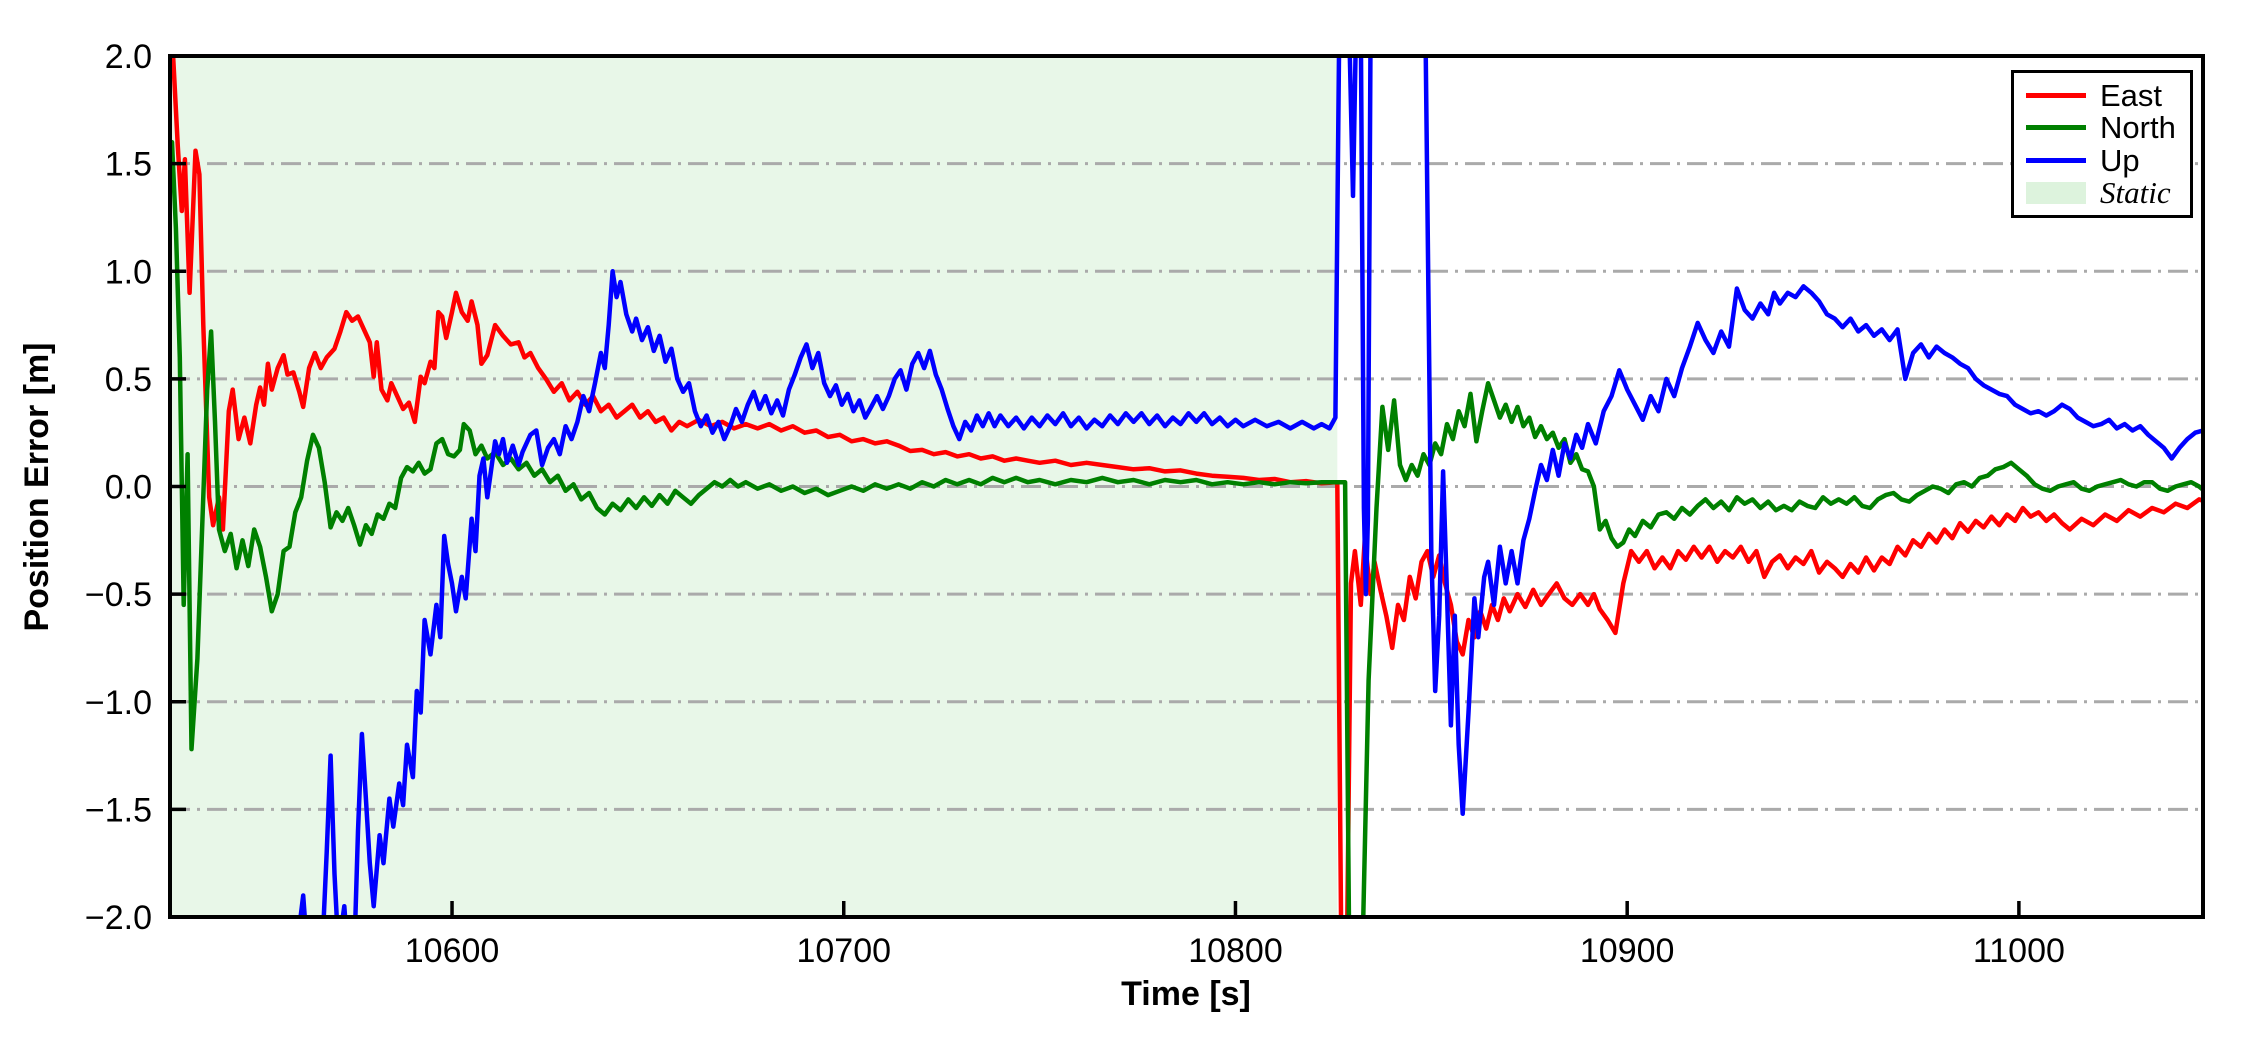 This screenshot has width=2250, height=1050. I want to click on up-line-swatch, so click(2056, 160).